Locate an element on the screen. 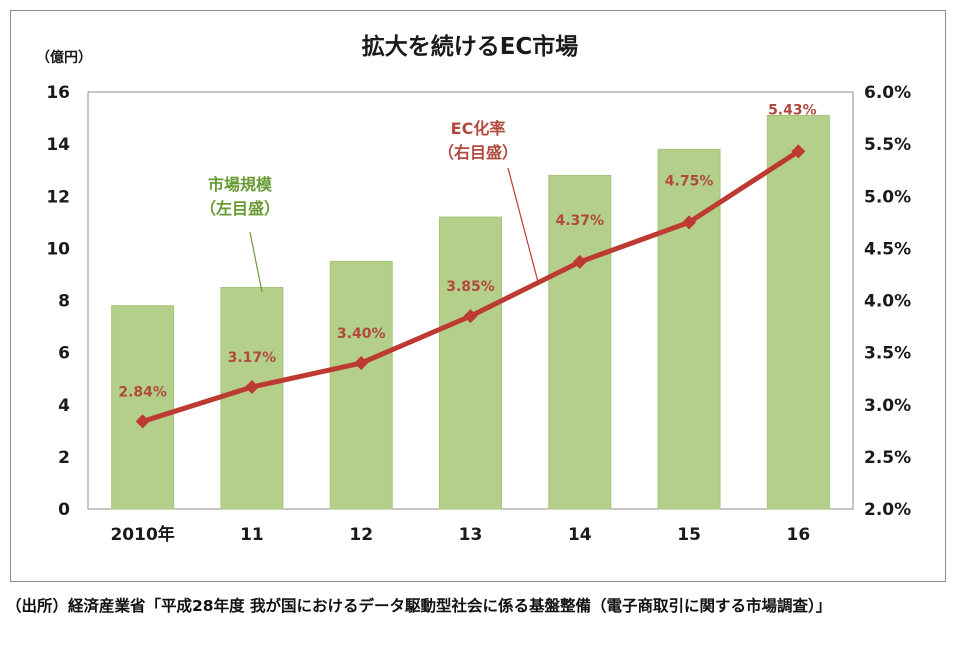 The width and height of the screenshot is (960, 652). y-right-tick-label: 4.5% is located at coordinates (887, 249).